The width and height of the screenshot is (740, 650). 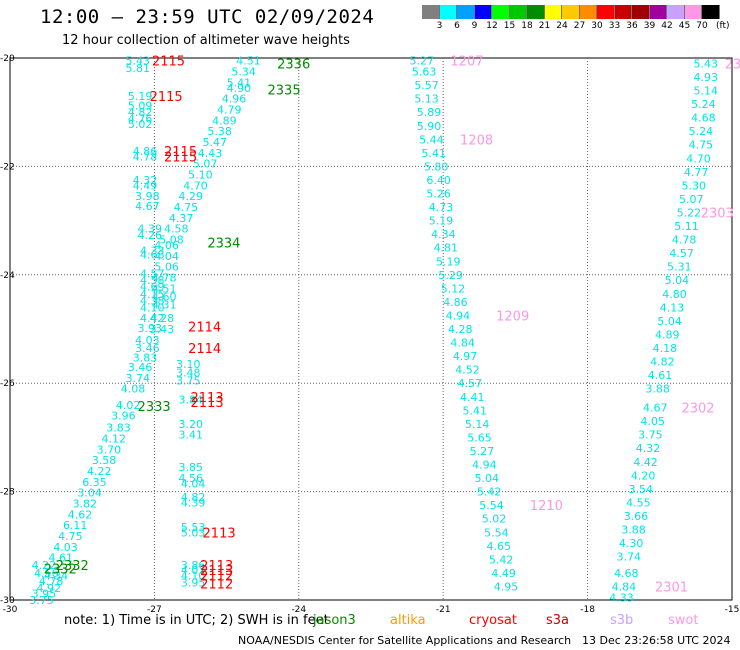 What do you see at coordinates (216, 571) in the screenshot?
I see `pass-label: 2113` at bounding box center [216, 571].